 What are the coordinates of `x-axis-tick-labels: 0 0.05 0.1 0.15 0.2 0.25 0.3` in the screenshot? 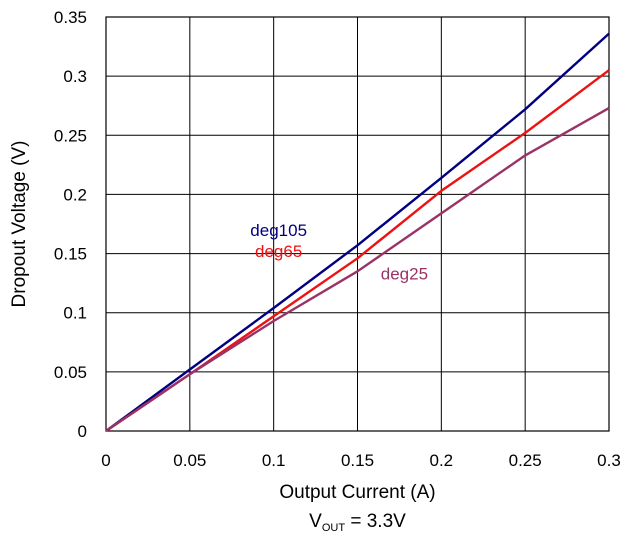 It's located at (361, 460).